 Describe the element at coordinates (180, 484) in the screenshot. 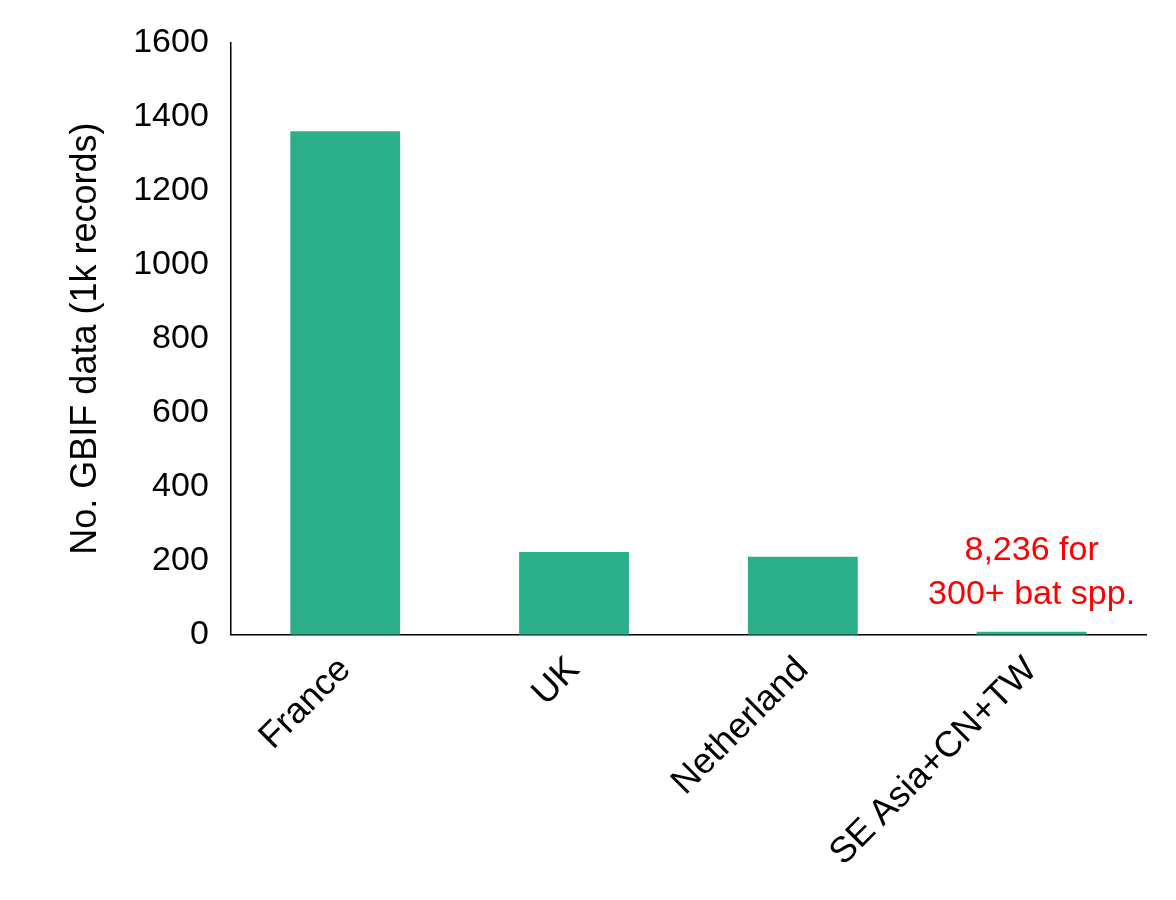

I see `y-tick-label: 400` at that location.